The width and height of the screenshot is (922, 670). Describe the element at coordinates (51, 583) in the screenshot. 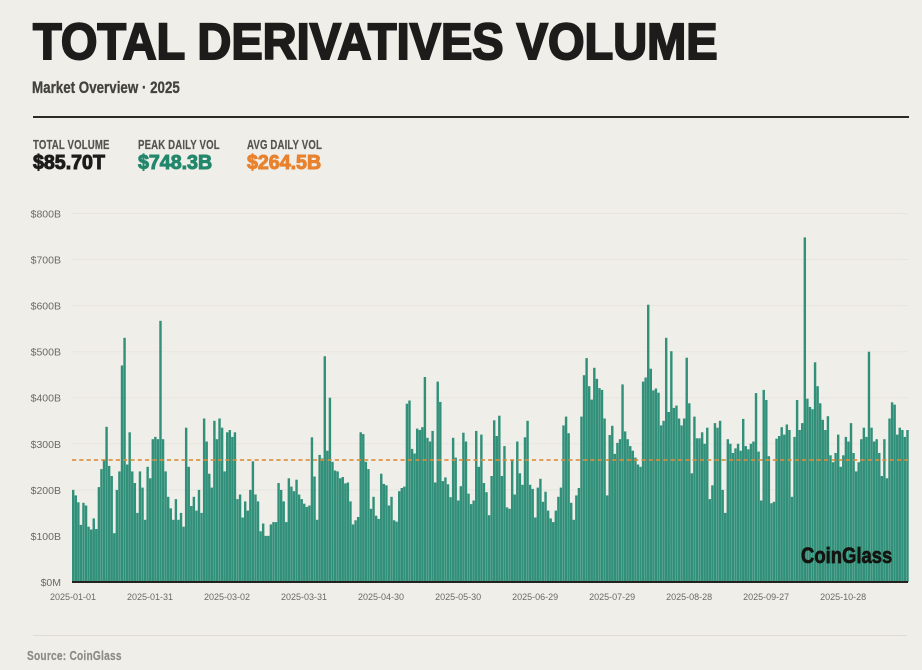

I see `svg-text: $0M` at that location.